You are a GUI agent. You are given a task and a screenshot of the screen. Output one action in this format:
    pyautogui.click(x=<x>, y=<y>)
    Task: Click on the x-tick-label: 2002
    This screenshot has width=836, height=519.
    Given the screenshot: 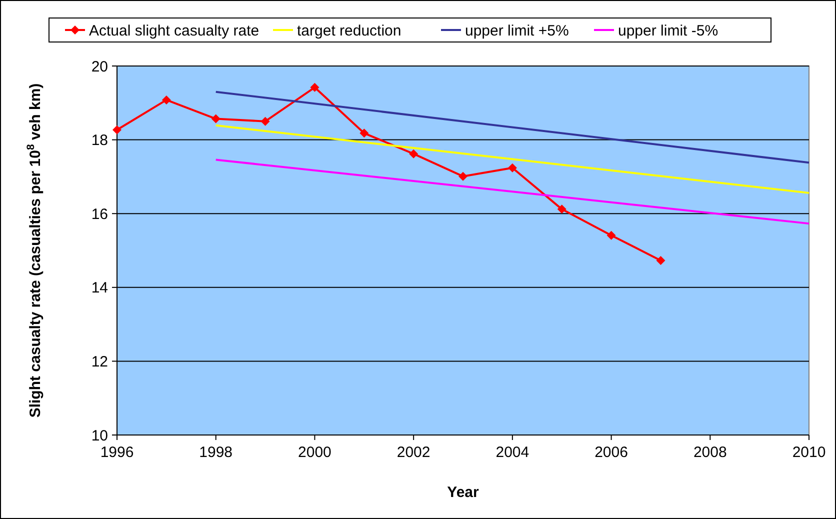 What is the action you would take?
    pyautogui.click(x=413, y=452)
    